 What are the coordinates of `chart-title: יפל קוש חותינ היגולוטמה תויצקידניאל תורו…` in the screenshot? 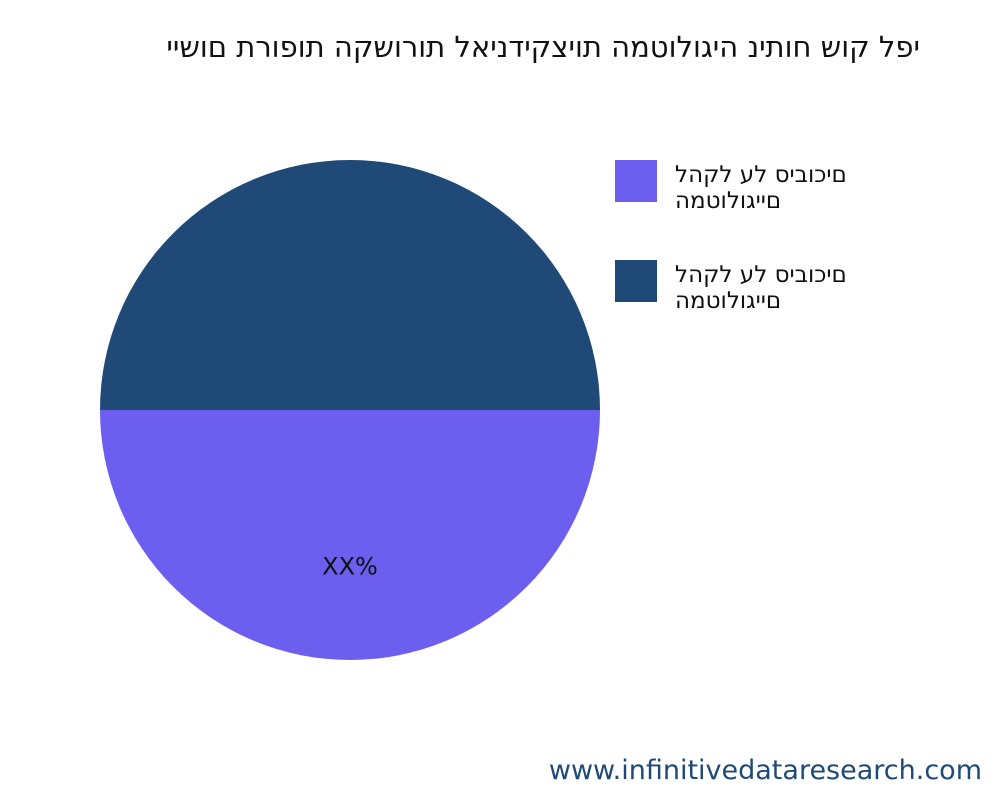 It's located at (470, 47).